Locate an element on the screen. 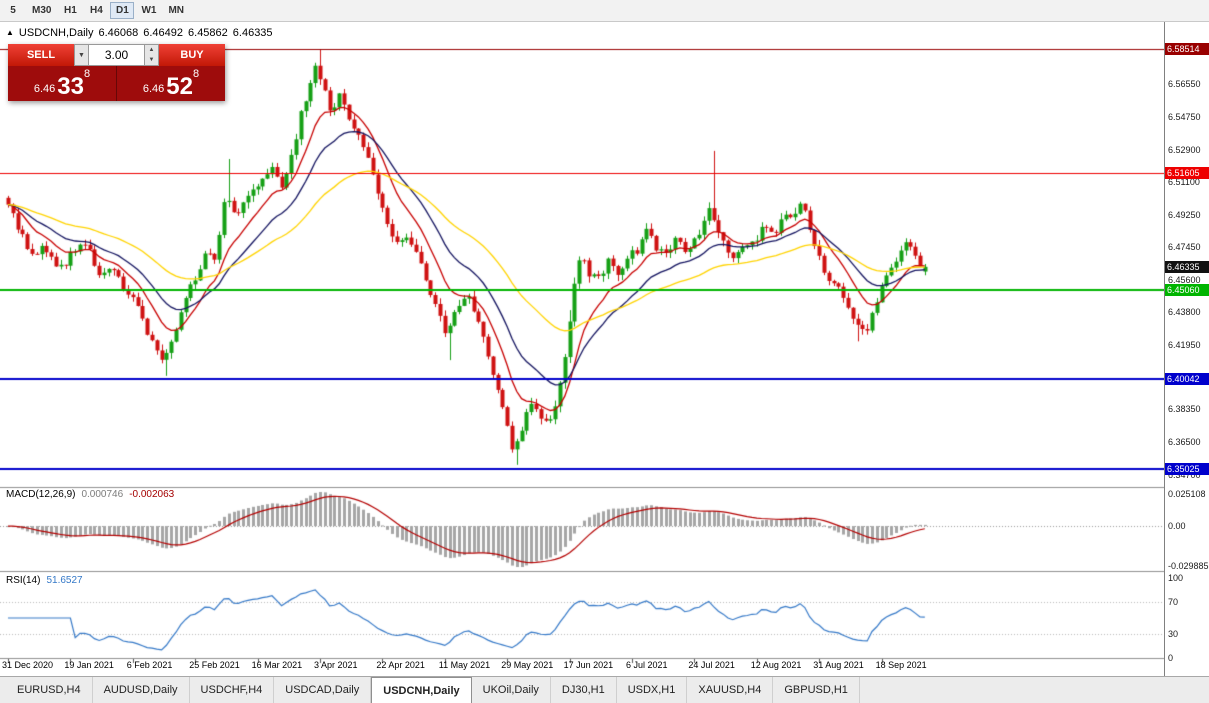 The height and width of the screenshot is (703, 1209). one-click-trading-panel: SELL ▼ ▲ ▼ BUY 6.46 33 8 6.46 52 8 is located at coordinates (116, 72).